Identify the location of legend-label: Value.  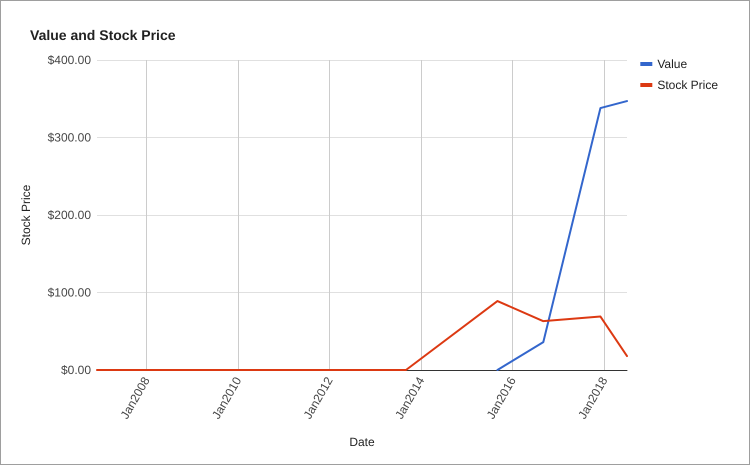
(672, 64).